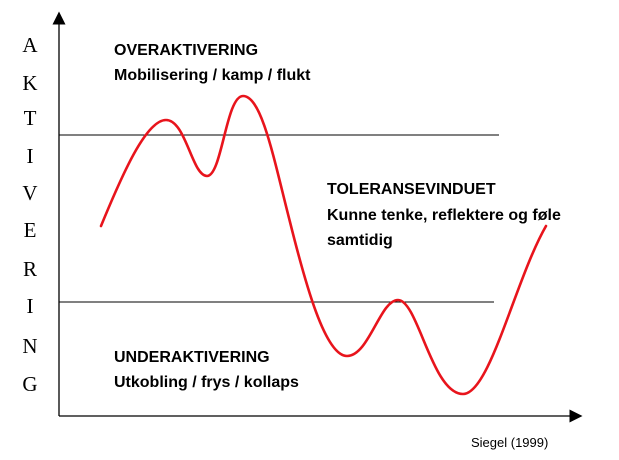  Describe the element at coordinates (360, 240) in the screenshot. I see `tolerance-window-line-2: samtidig` at that location.